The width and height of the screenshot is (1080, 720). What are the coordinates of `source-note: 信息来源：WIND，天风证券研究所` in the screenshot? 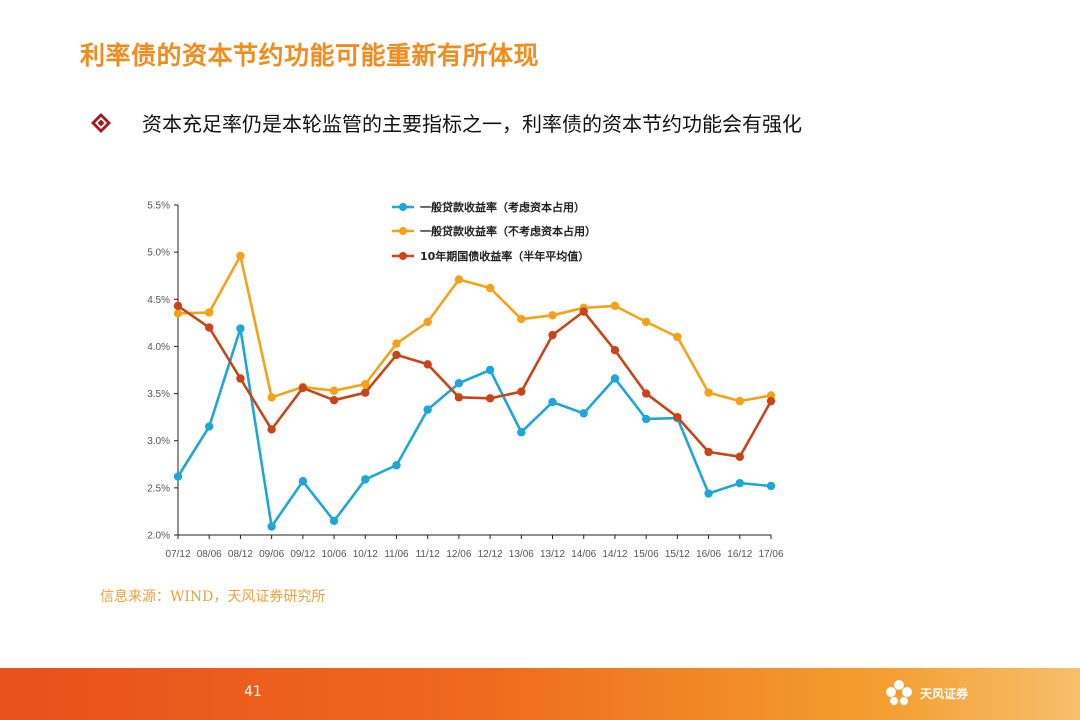 It's located at (213, 597).